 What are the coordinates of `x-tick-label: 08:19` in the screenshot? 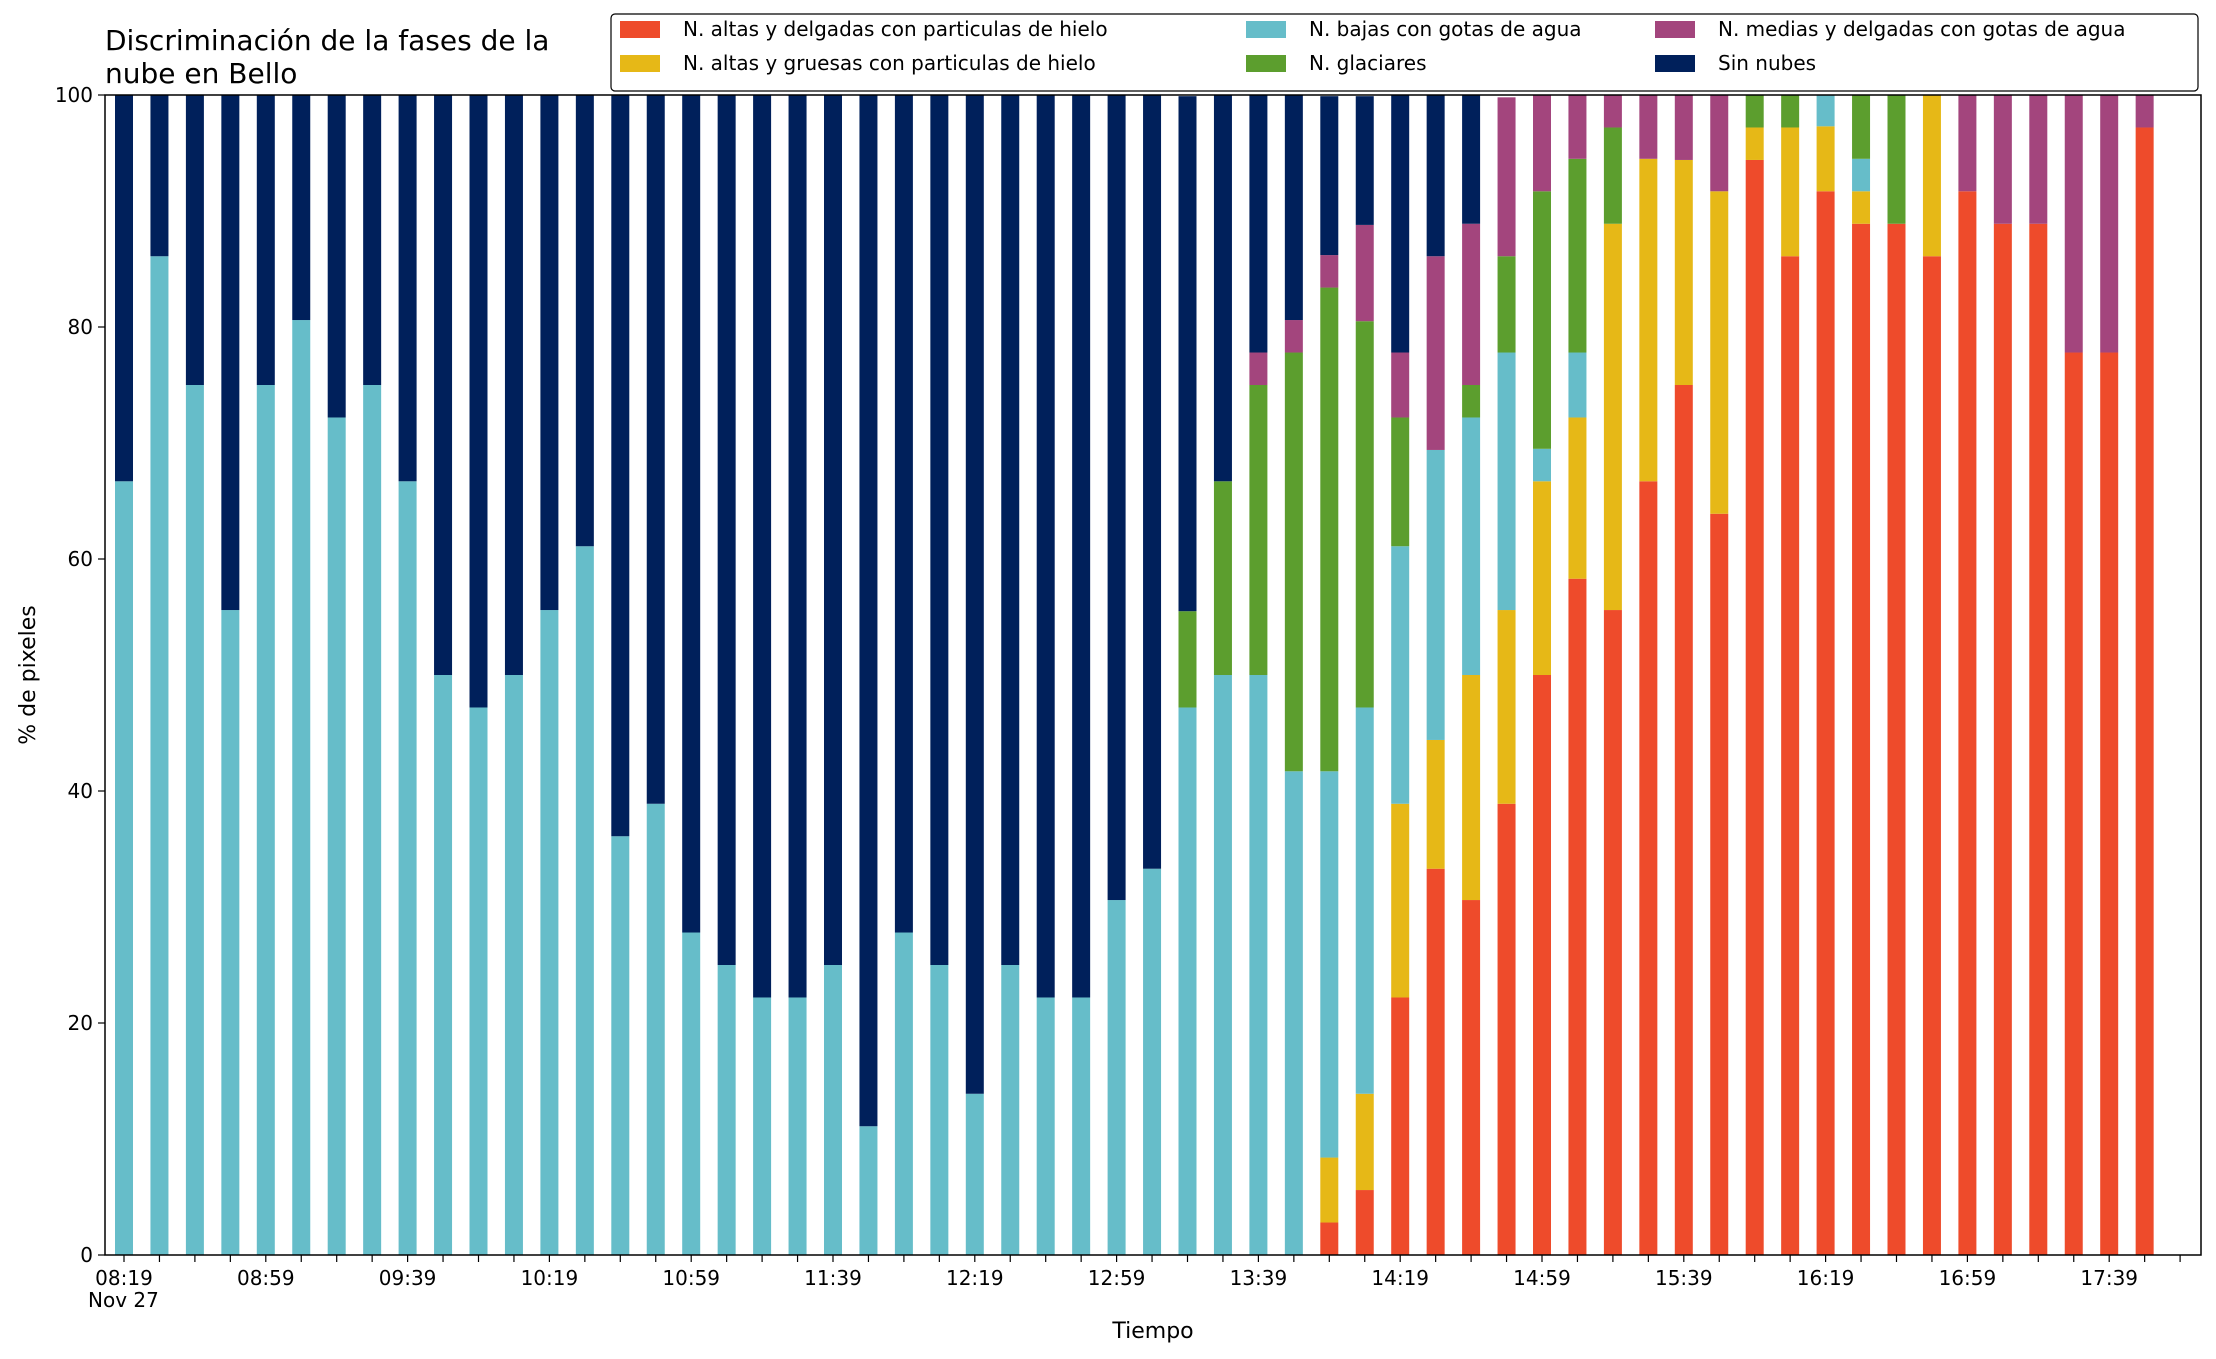 It's located at (124, 1278).